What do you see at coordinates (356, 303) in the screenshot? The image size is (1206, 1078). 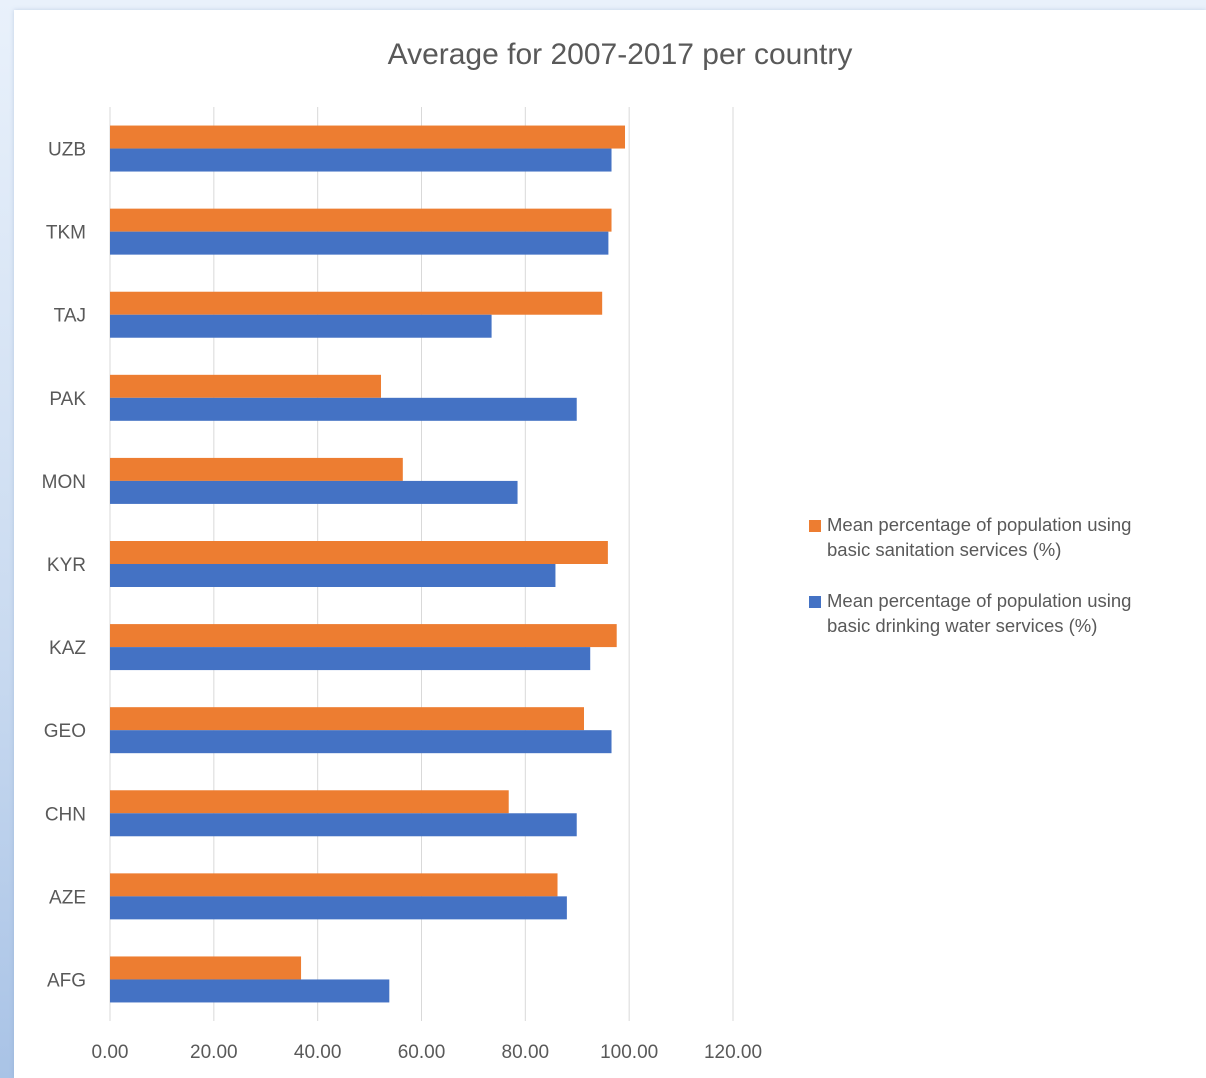 I see `bar-sanitation-taj` at bounding box center [356, 303].